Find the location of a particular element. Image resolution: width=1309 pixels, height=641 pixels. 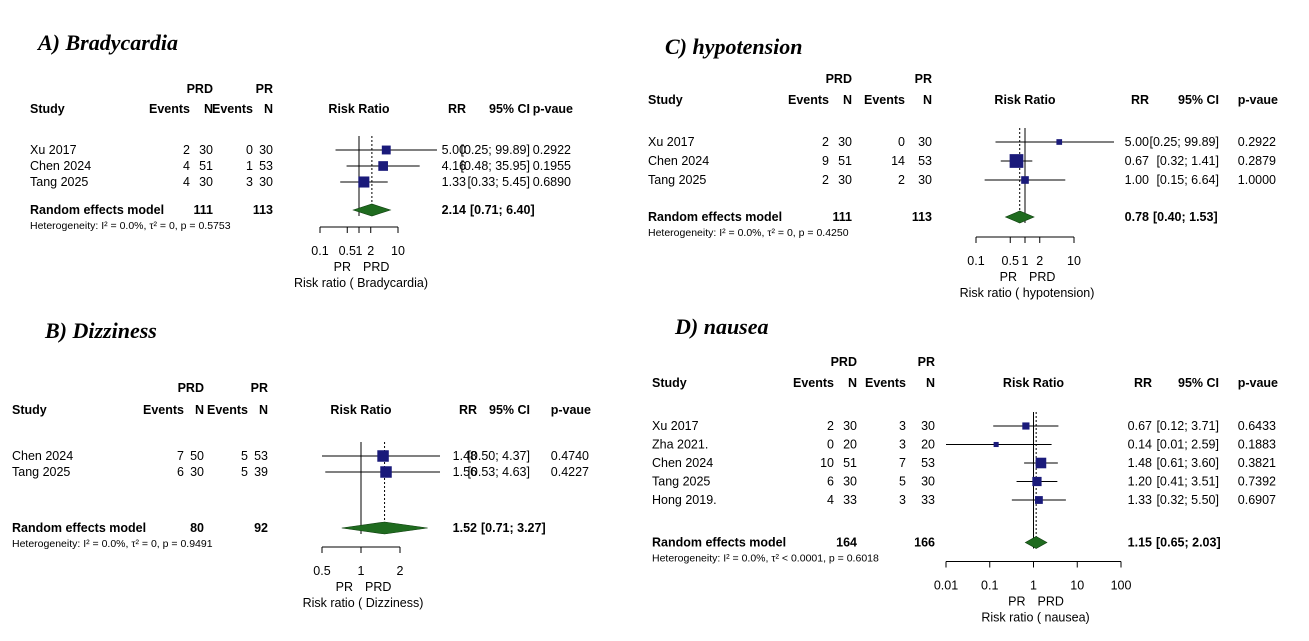

rr-value: 0.67 is located at coordinates (1137, 161).